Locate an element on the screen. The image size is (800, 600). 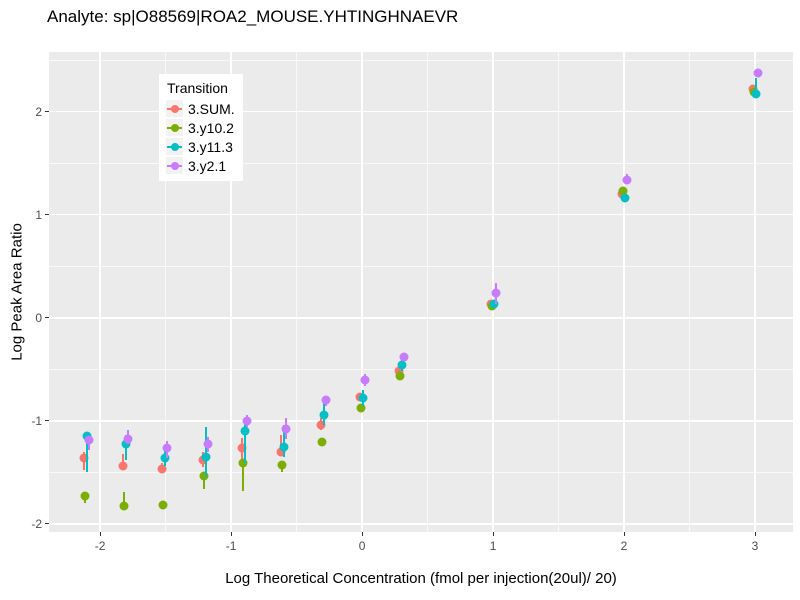
y-tick-label: 1 is located at coordinates (38, 214).